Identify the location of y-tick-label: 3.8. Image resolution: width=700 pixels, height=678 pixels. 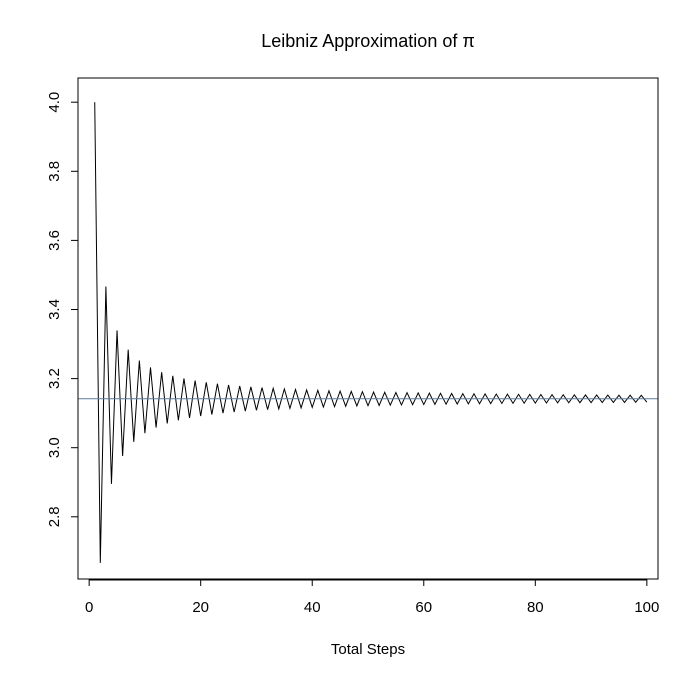
(54, 171).